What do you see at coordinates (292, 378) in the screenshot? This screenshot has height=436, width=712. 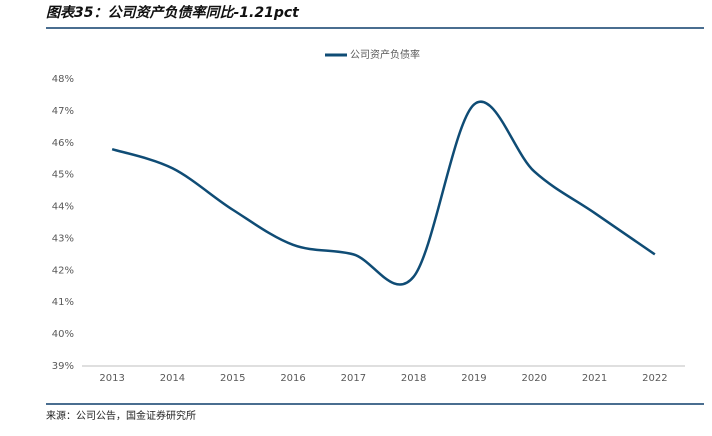 I see `x-tick-label: 2016` at bounding box center [292, 378].